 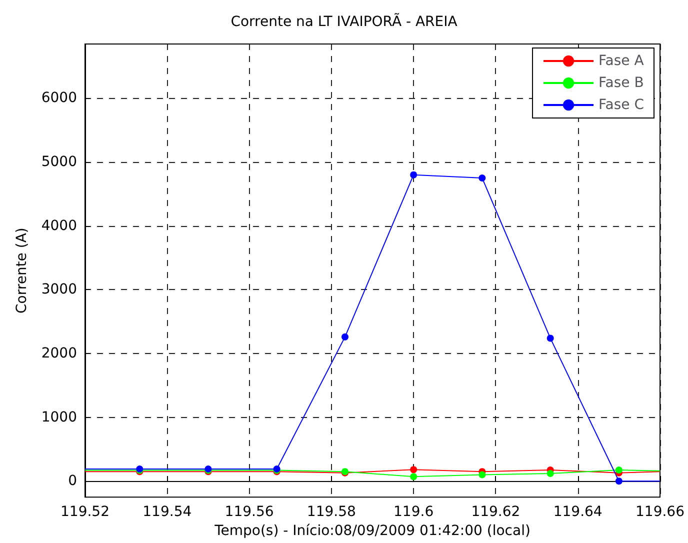 What do you see at coordinates (331, 512) in the screenshot?
I see `x-tick-label: 119.58` at bounding box center [331, 512].